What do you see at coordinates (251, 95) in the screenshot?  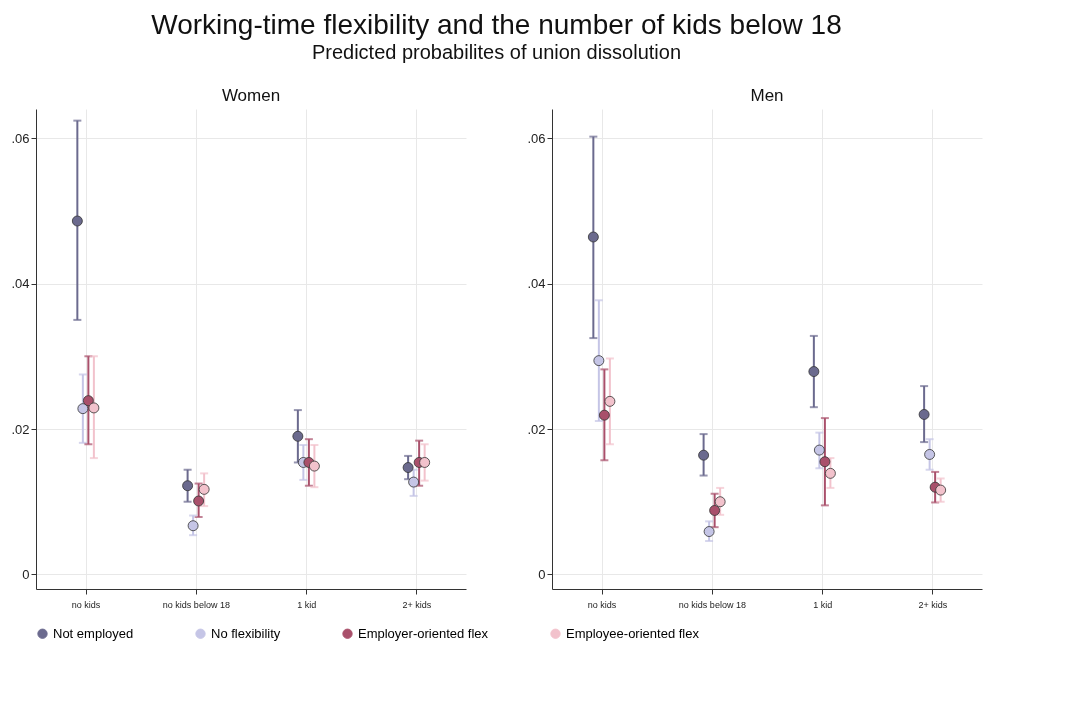 I see `chart-title: Women` at bounding box center [251, 95].